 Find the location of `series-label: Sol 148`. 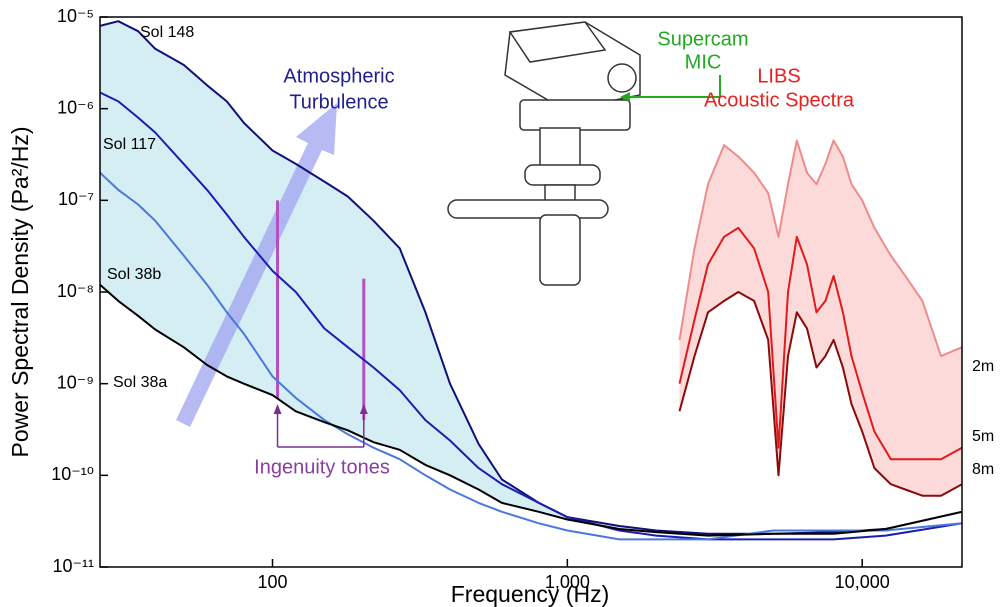

series-label: Sol 148 is located at coordinates (167, 32).